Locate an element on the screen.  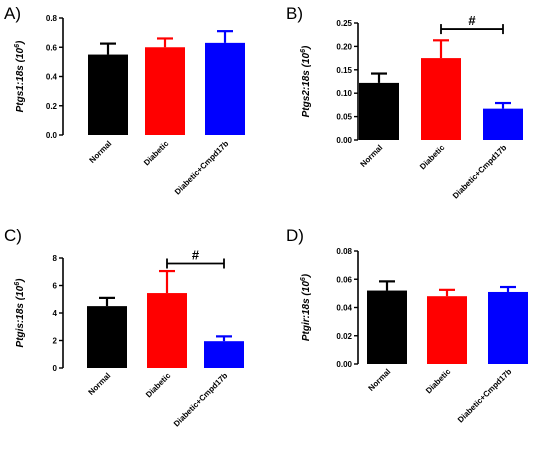
y-axis-label: Ptgs1:18s (106) is located at coordinates (20, 76).